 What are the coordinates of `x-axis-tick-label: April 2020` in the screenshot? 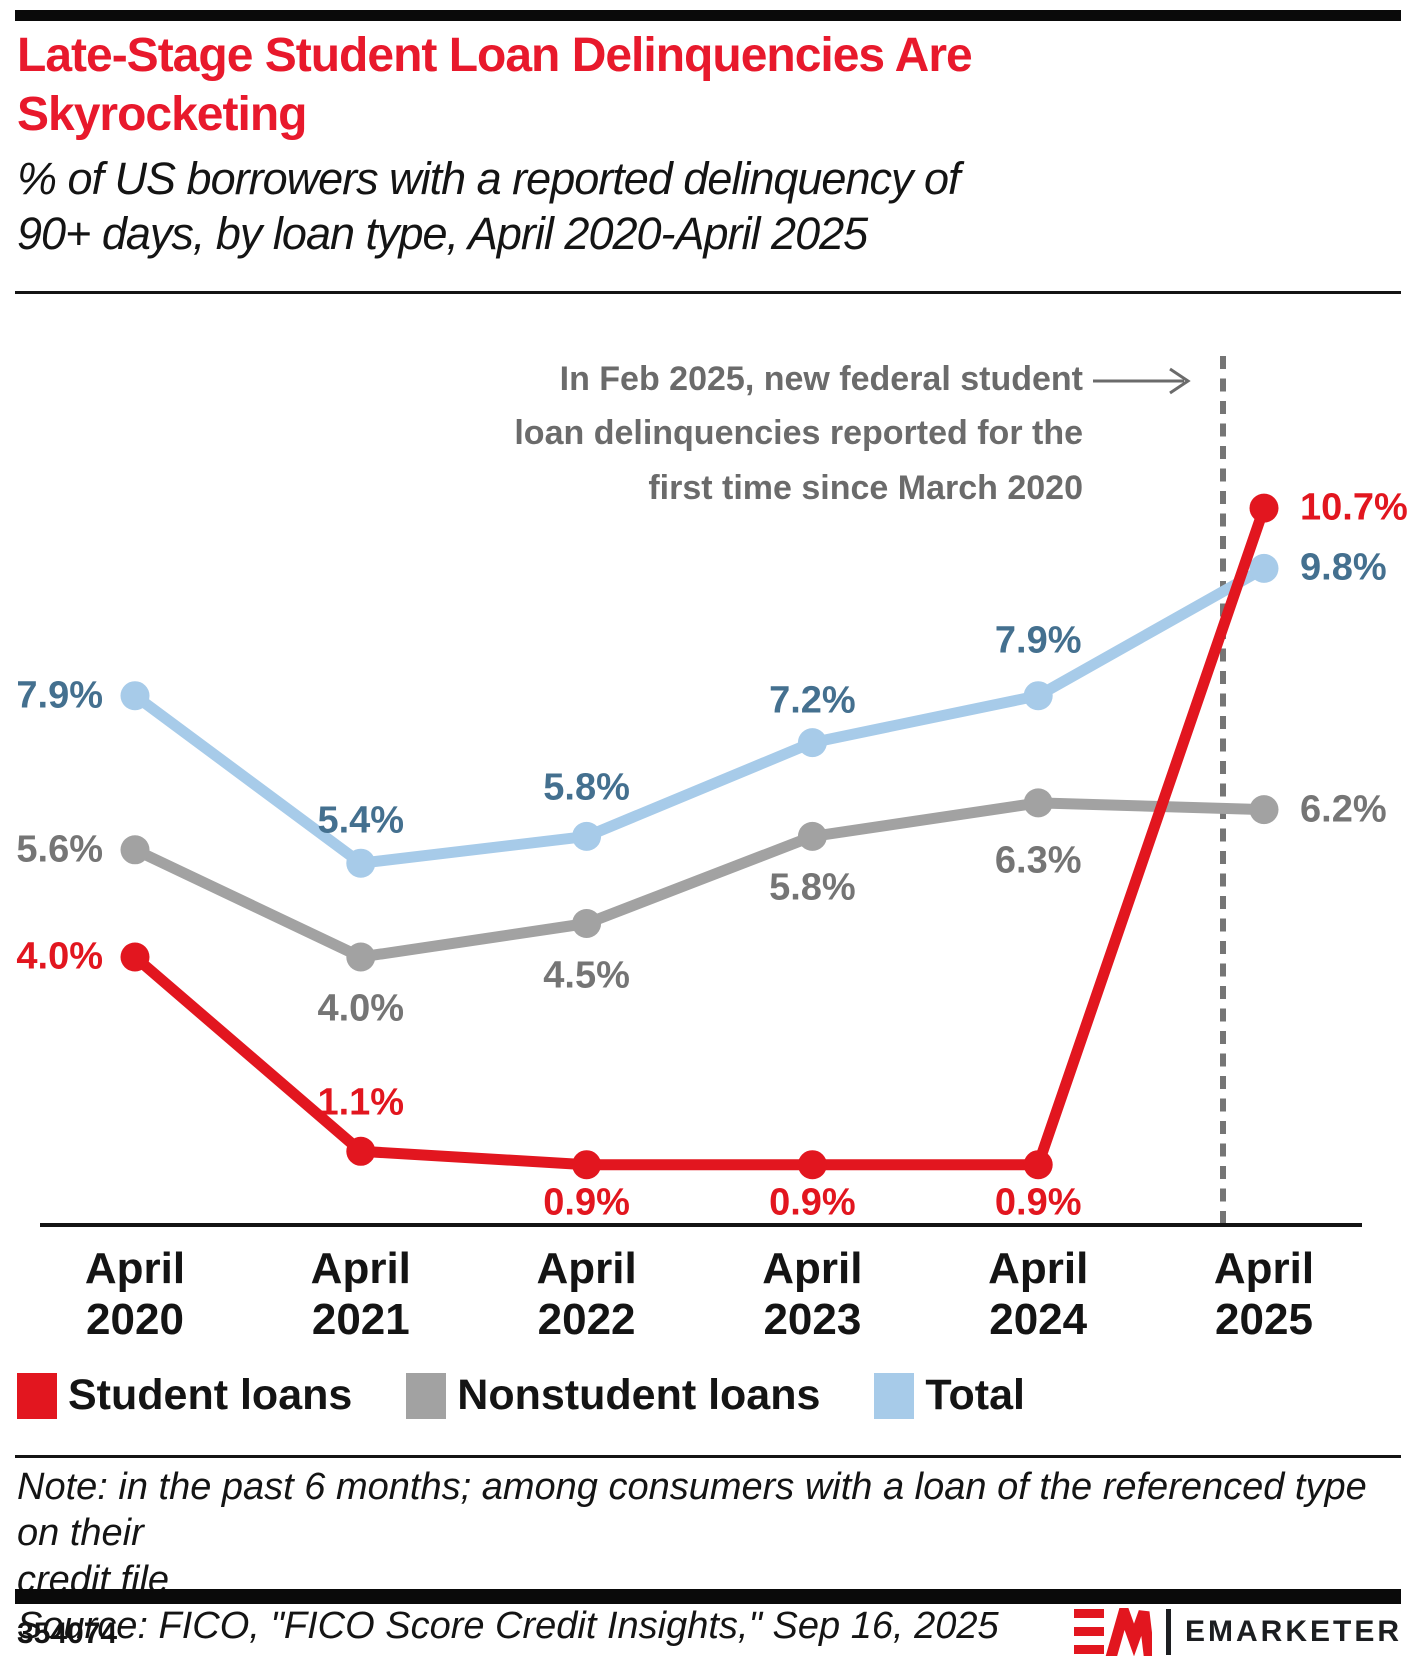 It's located at (135, 1294).